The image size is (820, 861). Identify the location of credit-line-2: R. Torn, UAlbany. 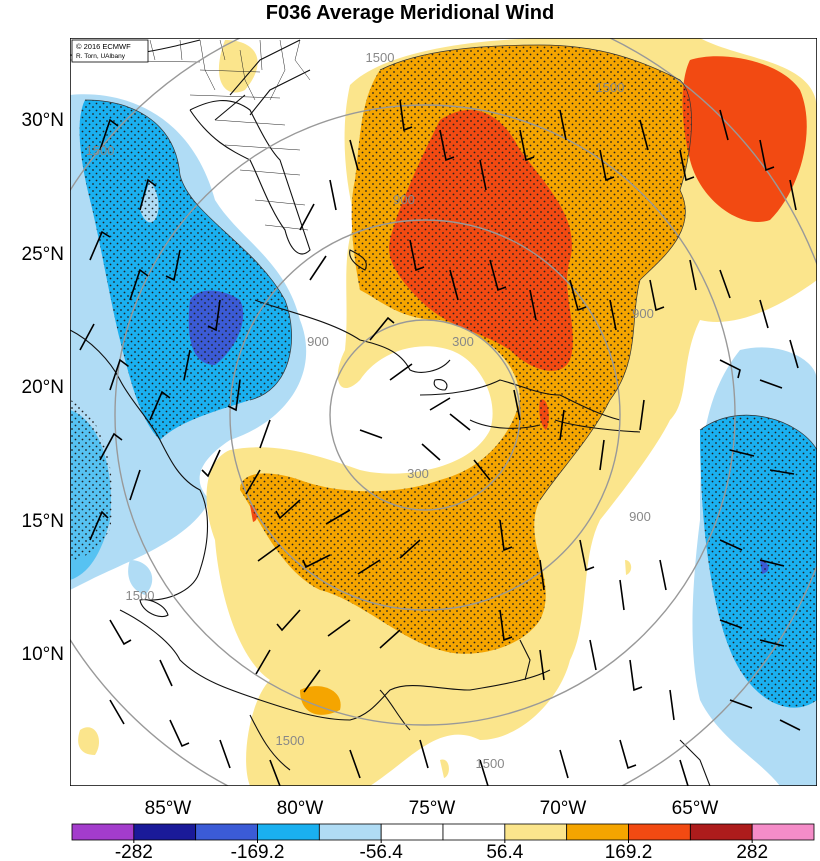
(101, 56).